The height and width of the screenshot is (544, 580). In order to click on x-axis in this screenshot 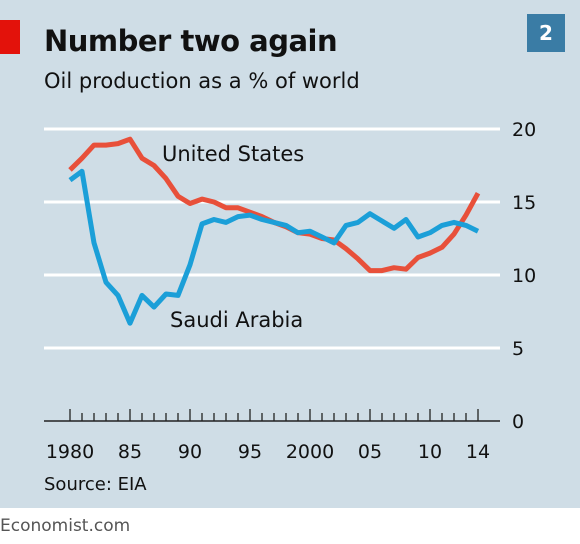, I will do `click(272, 415)`.